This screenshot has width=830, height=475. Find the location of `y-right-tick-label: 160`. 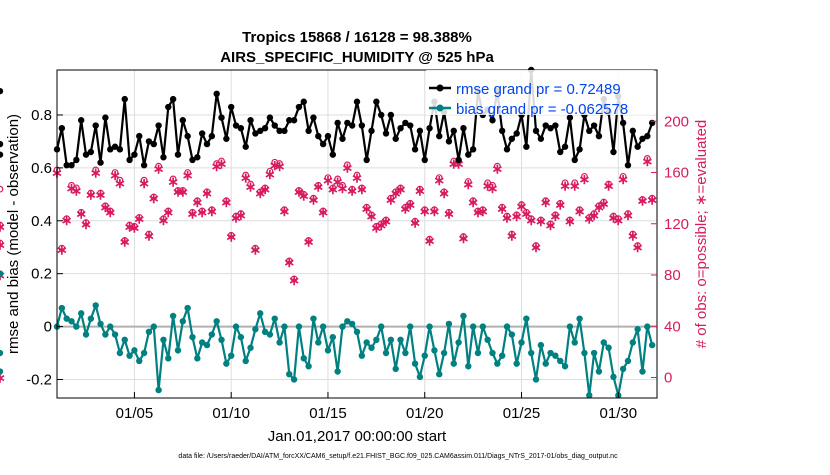

y-right-tick-label: 160 is located at coordinates (676, 173).